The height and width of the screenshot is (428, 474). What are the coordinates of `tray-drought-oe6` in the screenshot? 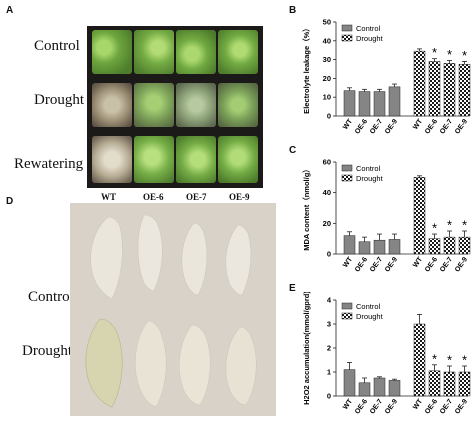 It's located at (154, 105).